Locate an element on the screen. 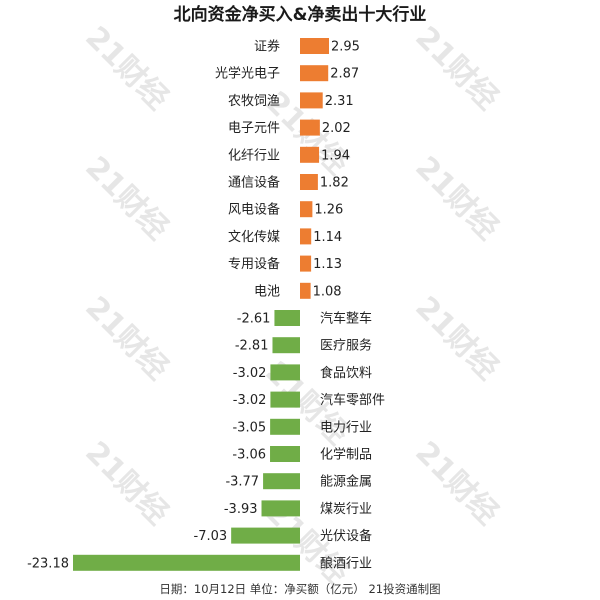  value-label: -3.93 is located at coordinates (241, 509).